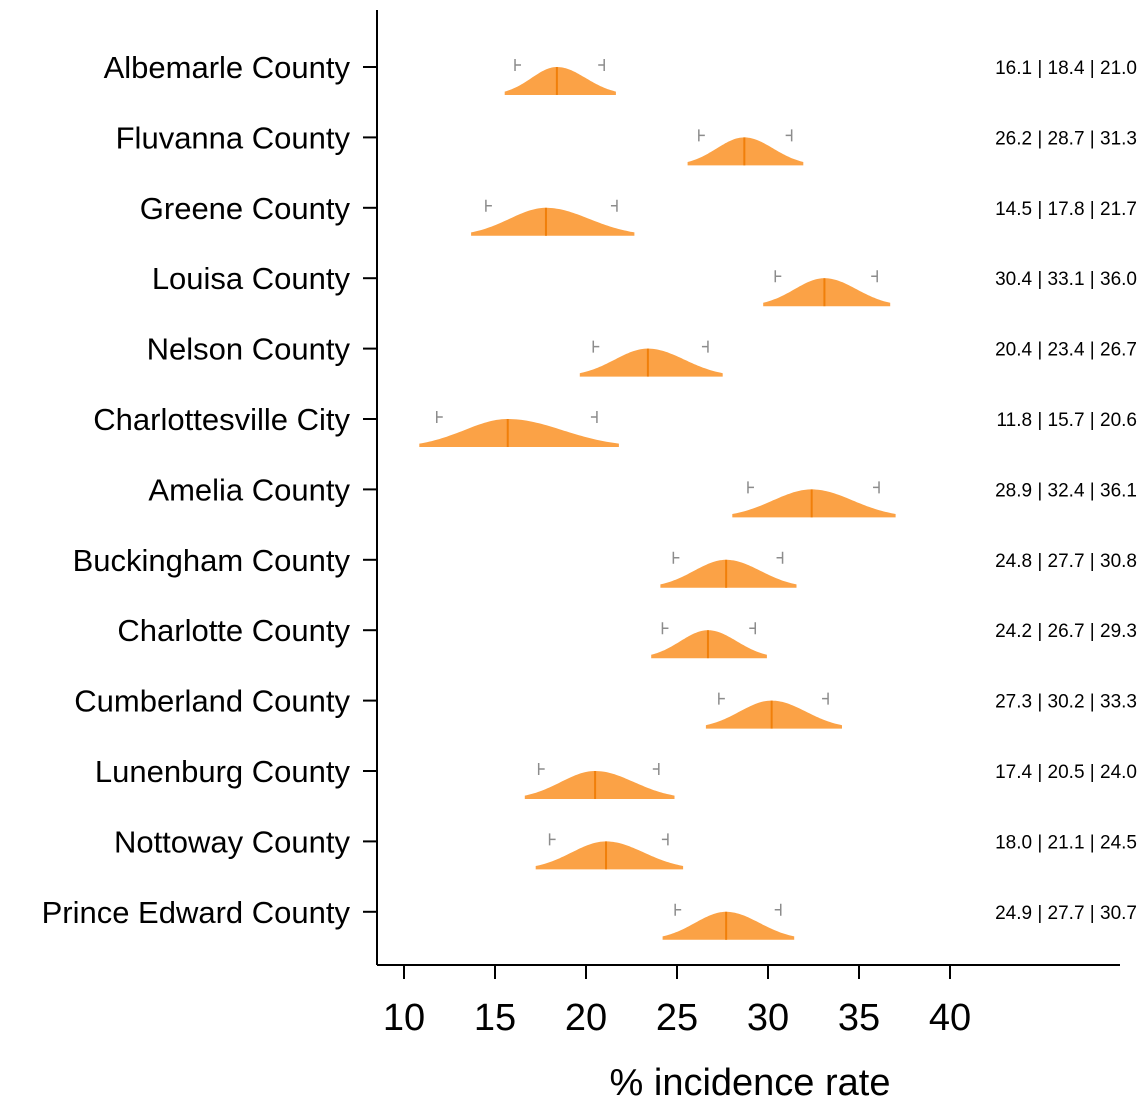  I want to click on category-label: Greene County, so click(245, 208).